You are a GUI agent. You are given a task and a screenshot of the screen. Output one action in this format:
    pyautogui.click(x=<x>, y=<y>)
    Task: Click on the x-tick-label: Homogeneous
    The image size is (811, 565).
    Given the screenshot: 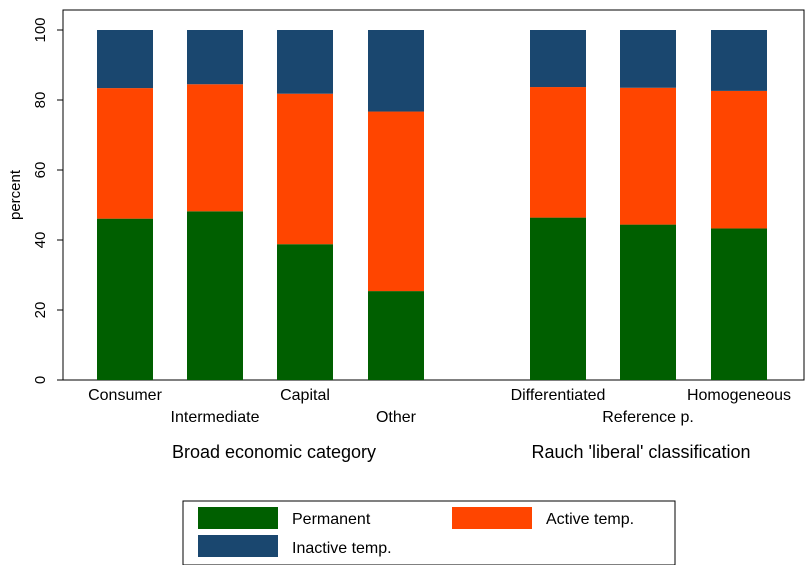 What is the action you would take?
    pyautogui.click(x=739, y=395)
    